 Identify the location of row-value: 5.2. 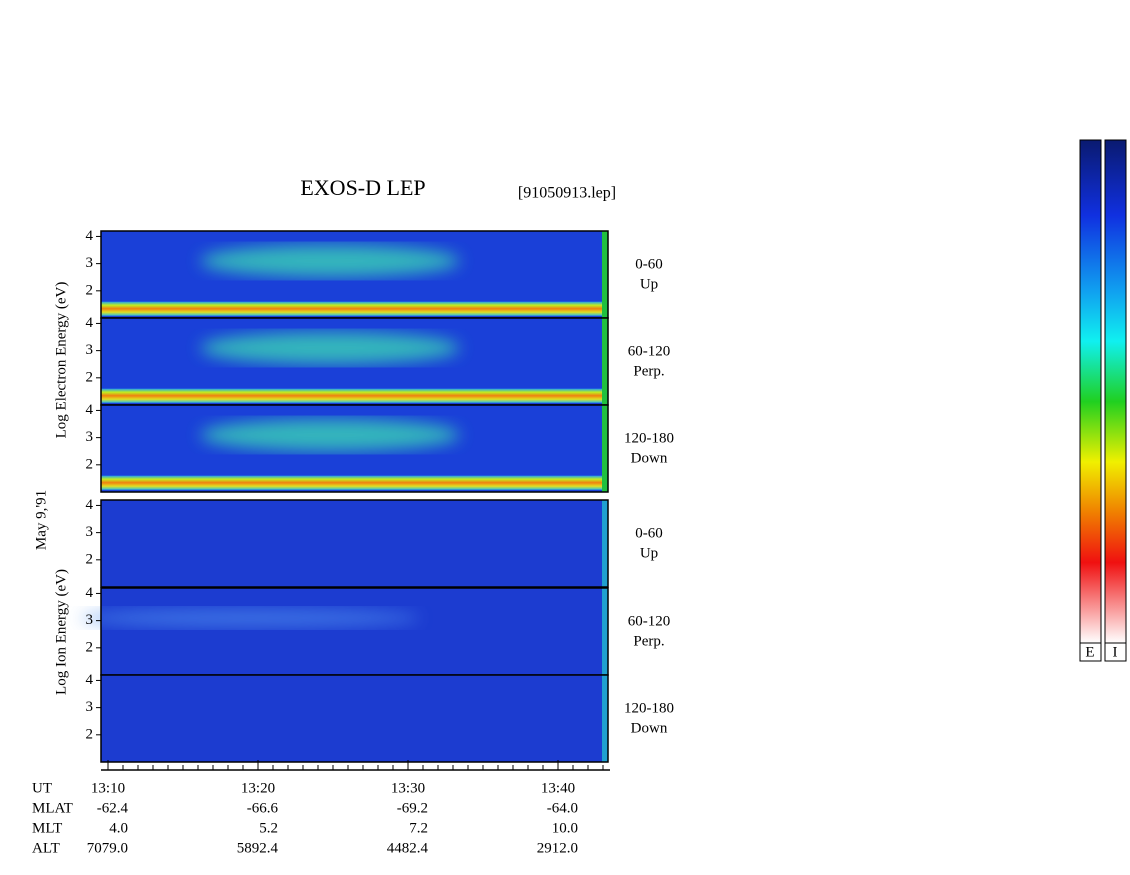
(268, 828).